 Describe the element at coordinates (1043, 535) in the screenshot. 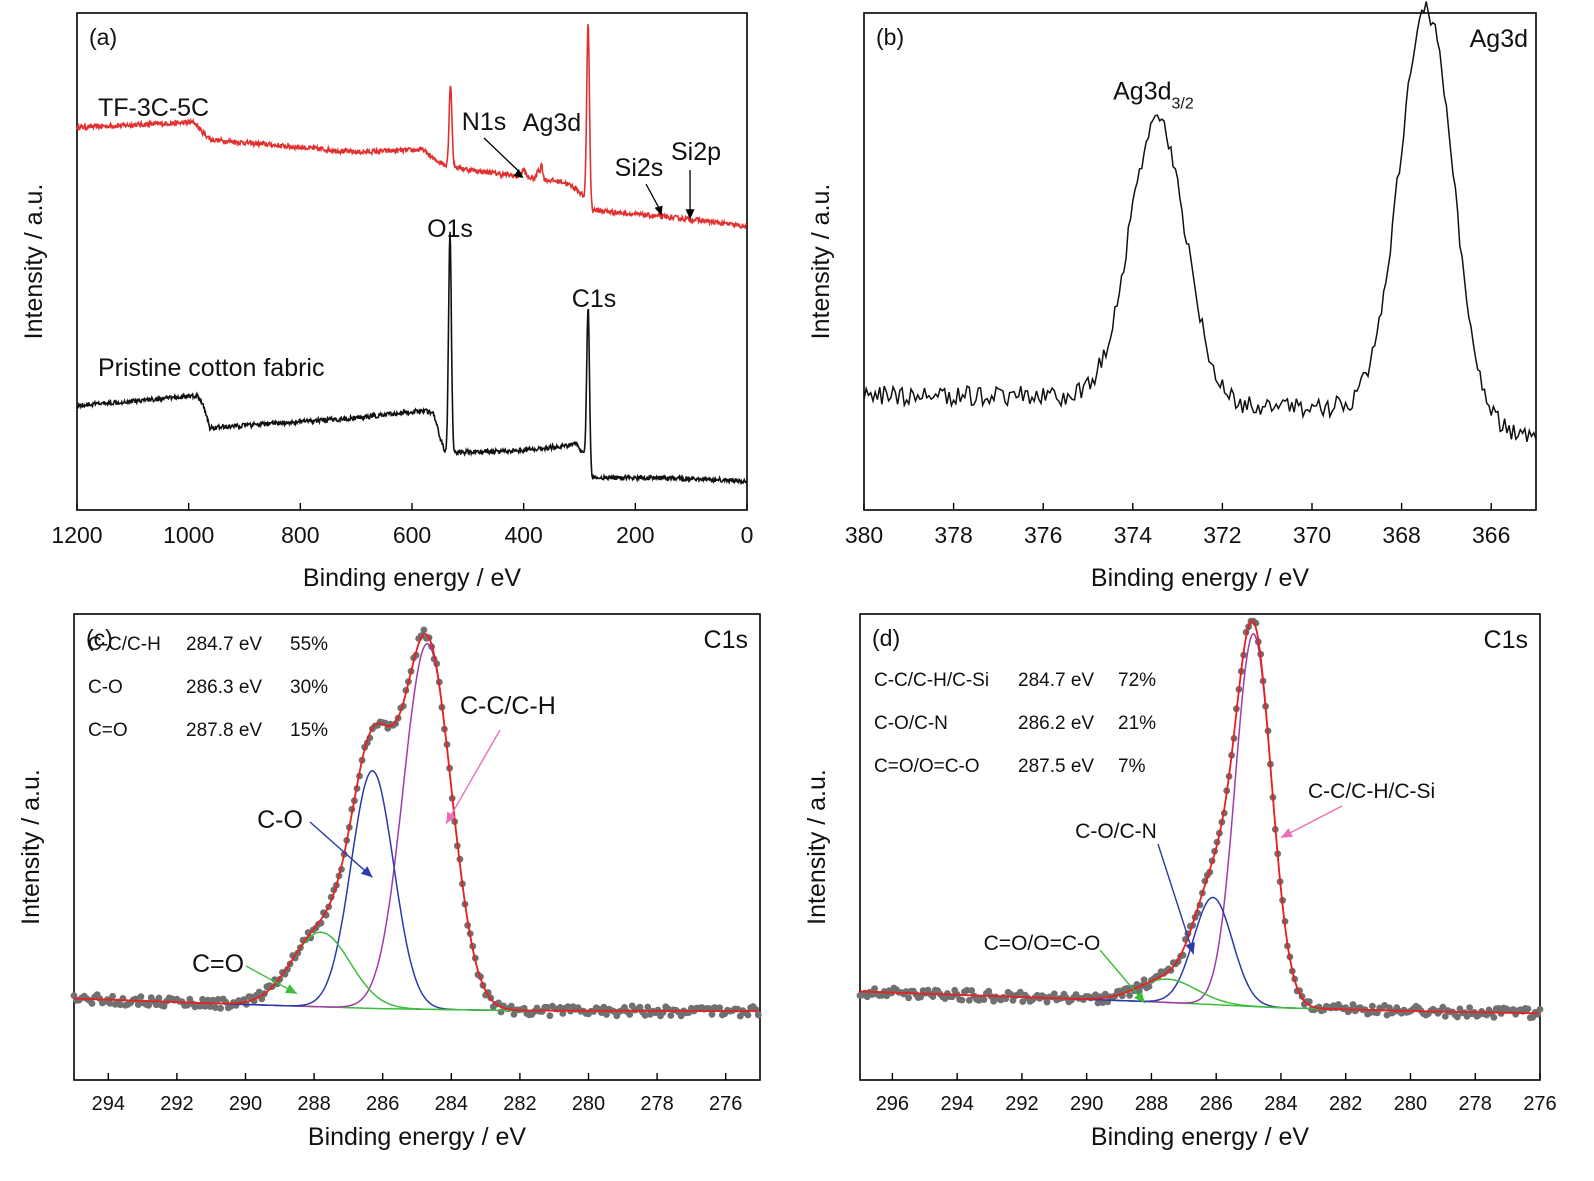

I see `x-tick-label: 376` at that location.